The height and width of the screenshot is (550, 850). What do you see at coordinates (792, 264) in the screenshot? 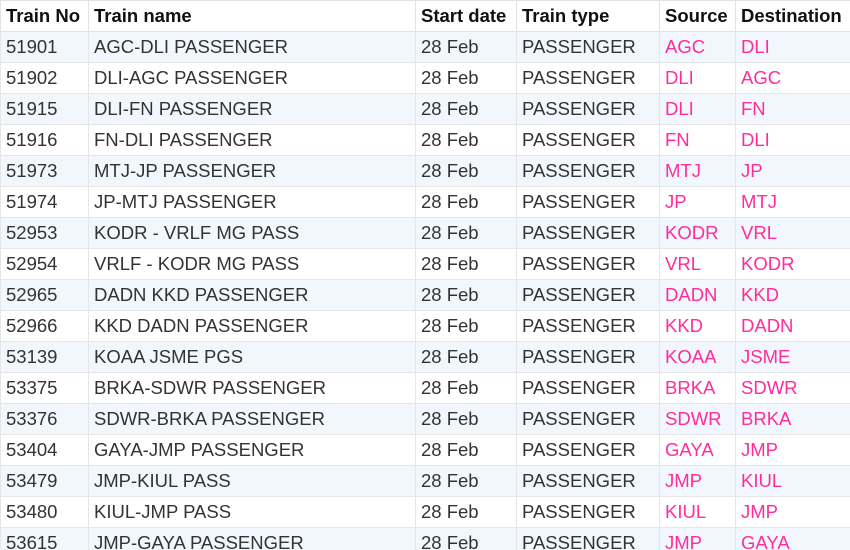
I see `destination-station-cell: KODR` at bounding box center [792, 264].